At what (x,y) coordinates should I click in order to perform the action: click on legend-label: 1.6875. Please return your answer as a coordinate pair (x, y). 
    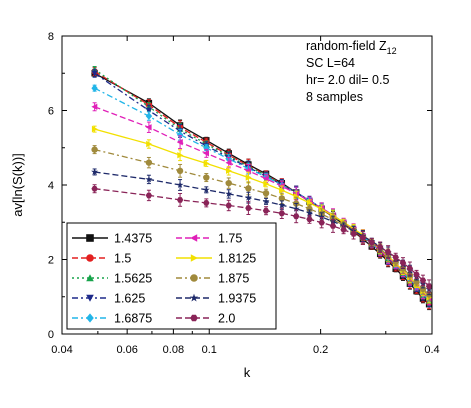
    Looking at the image, I should click on (133, 319).